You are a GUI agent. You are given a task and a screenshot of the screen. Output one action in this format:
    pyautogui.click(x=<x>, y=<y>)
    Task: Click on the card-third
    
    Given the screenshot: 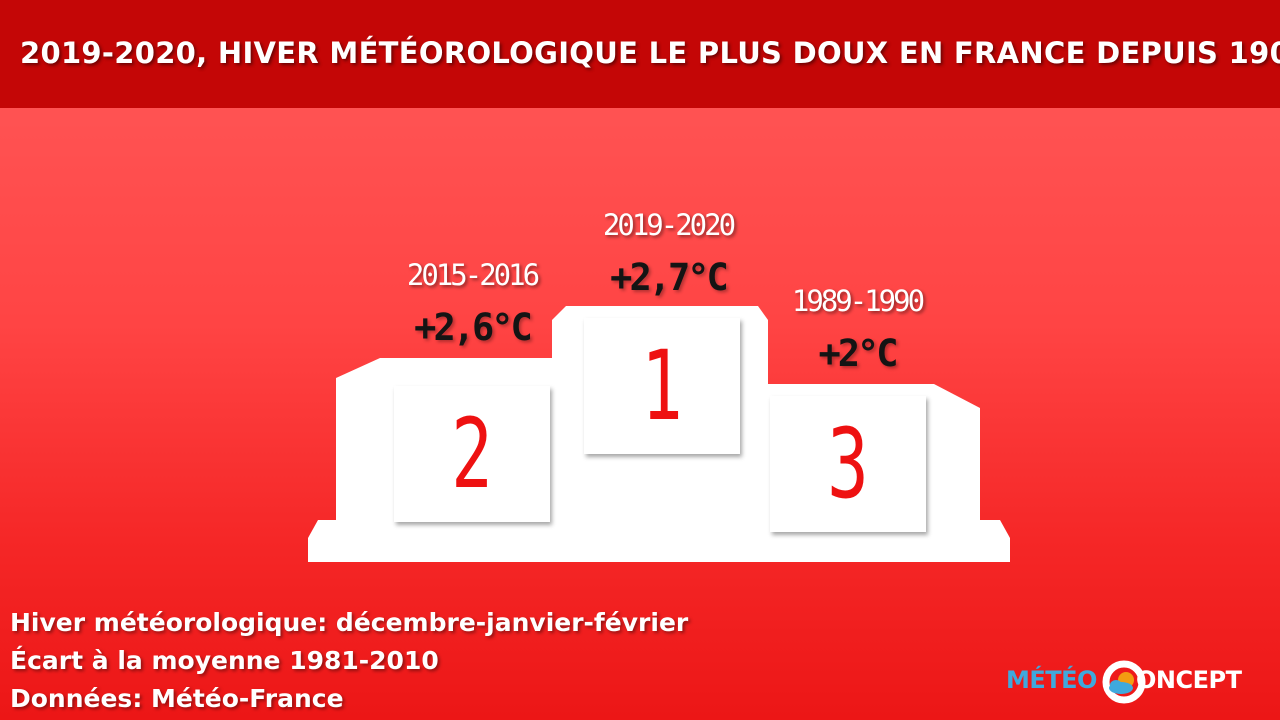 What is the action you would take?
    pyautogui.click(x=848, y=464)
    